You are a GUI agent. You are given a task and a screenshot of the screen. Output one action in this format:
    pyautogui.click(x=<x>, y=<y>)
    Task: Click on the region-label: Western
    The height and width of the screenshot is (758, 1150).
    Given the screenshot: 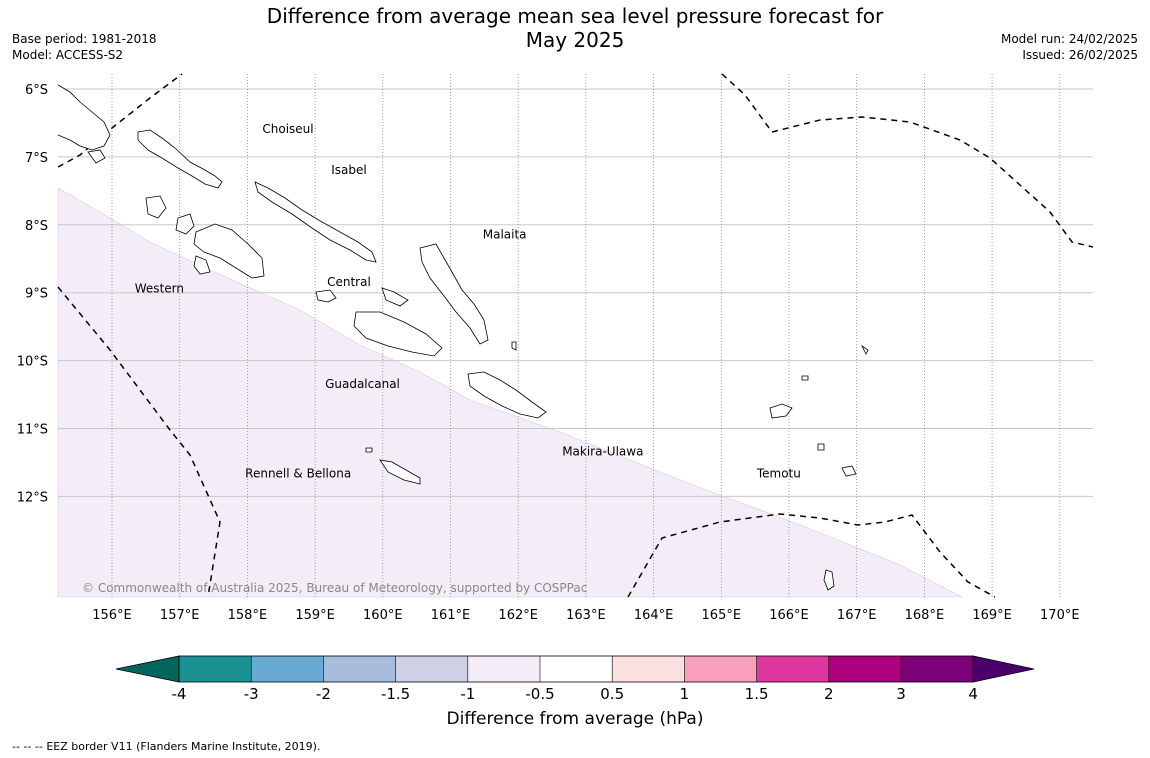 What is the action you would take?
    pyautogui.click(x=159, y=289)
    